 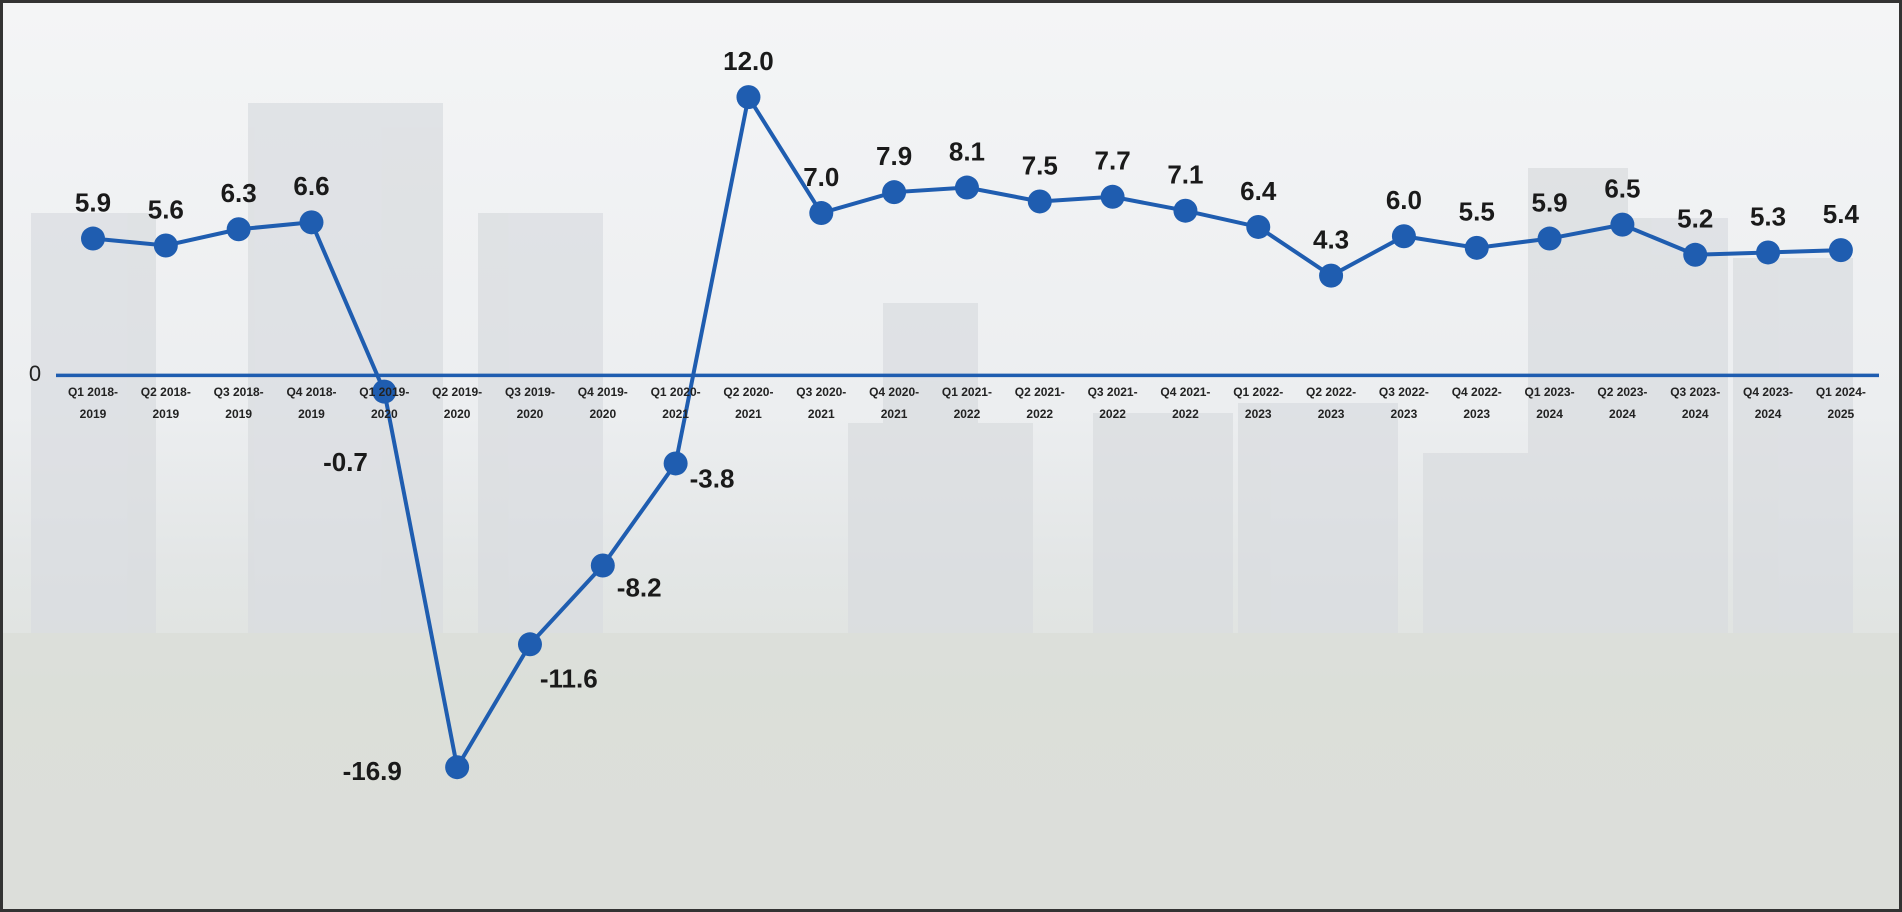 I want to click on data-label: -11.6, so click(x=569, y=679).